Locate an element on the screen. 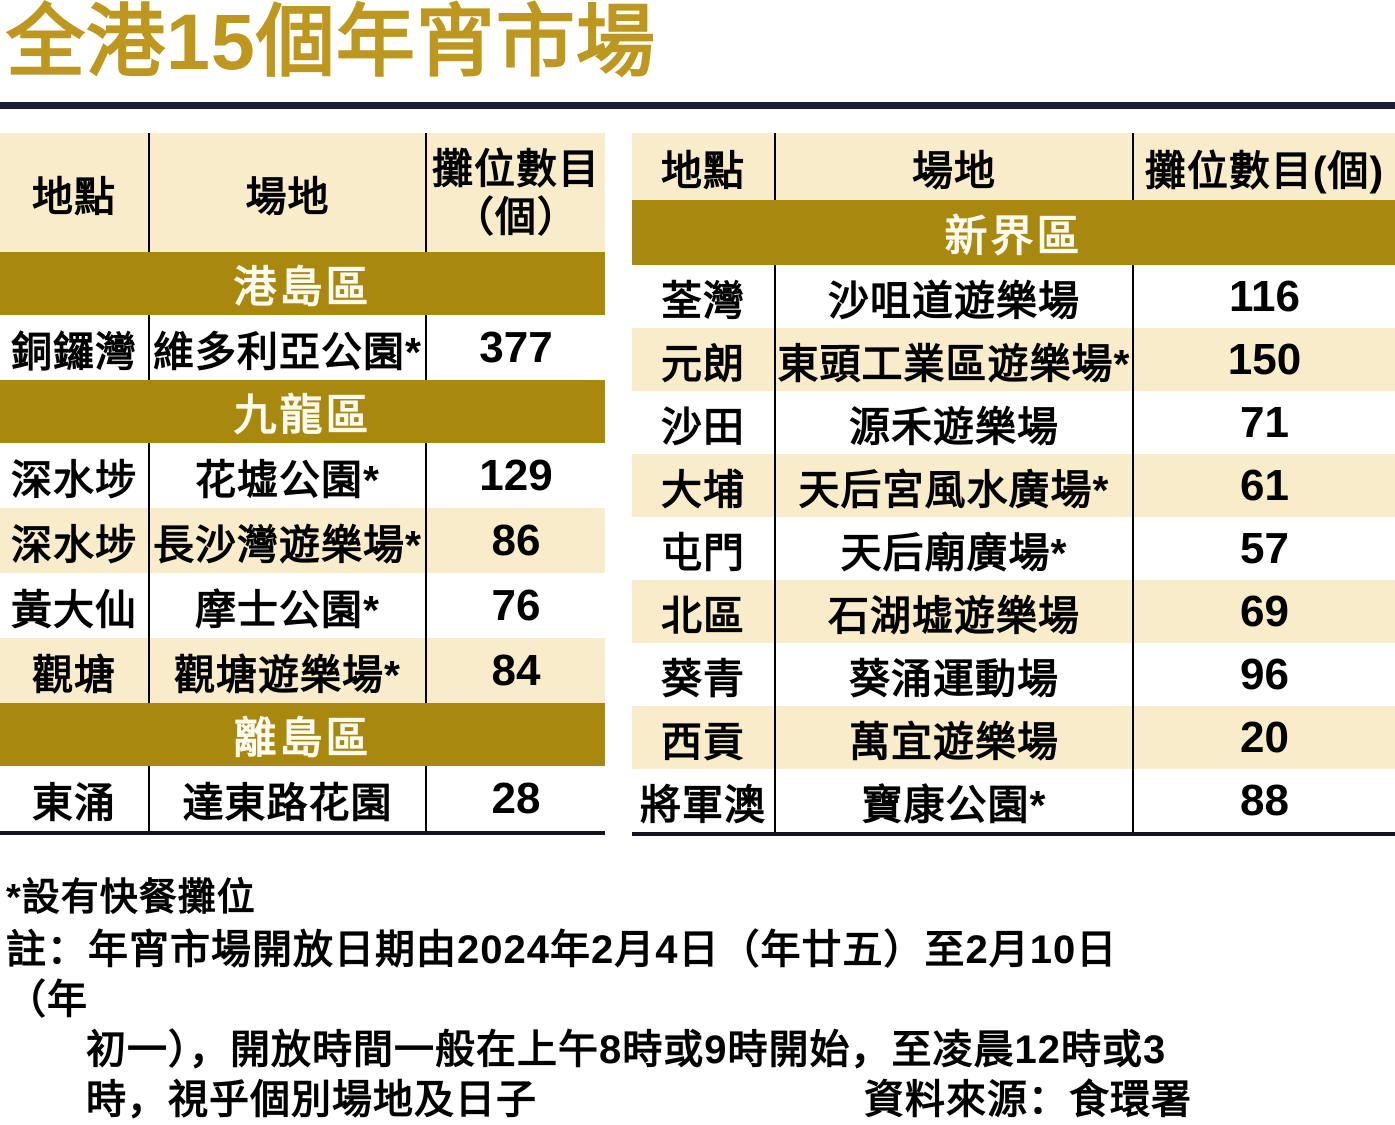 This screenshot has height=1125, width=1395. venue-cell: 東頭工業區遊樂場* is located at coordinates (953, 359).